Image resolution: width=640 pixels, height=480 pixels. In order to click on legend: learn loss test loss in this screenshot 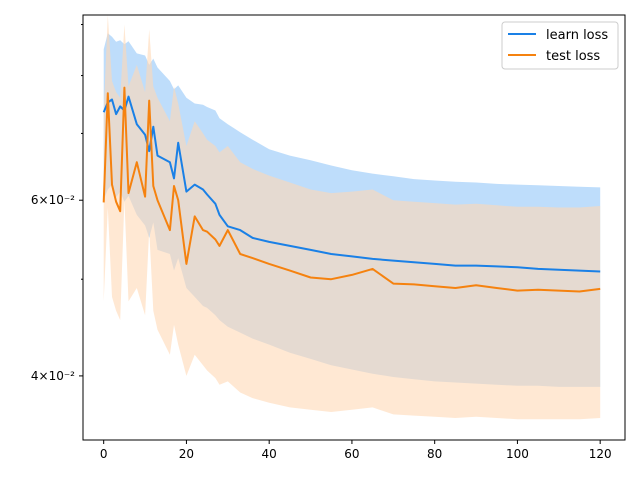, I will do `click(560, 45)`.